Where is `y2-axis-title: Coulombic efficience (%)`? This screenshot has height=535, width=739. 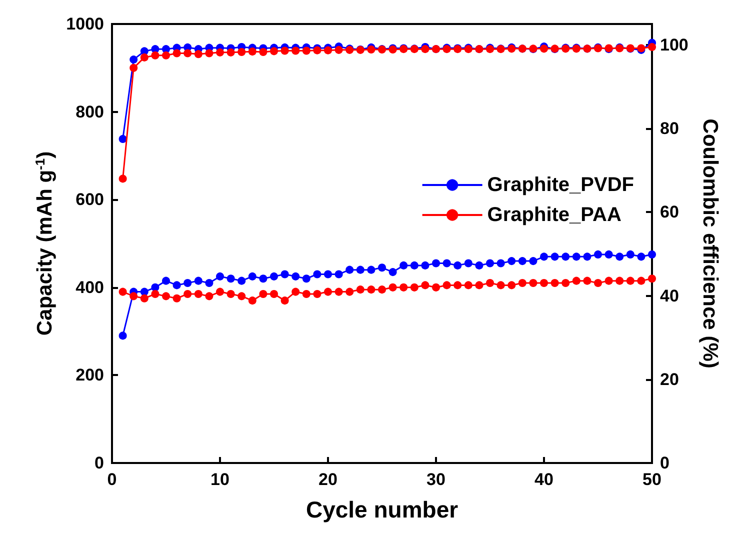 y2-axis-title: Coulombic efficience (%) is located at coordinates (710, 243).